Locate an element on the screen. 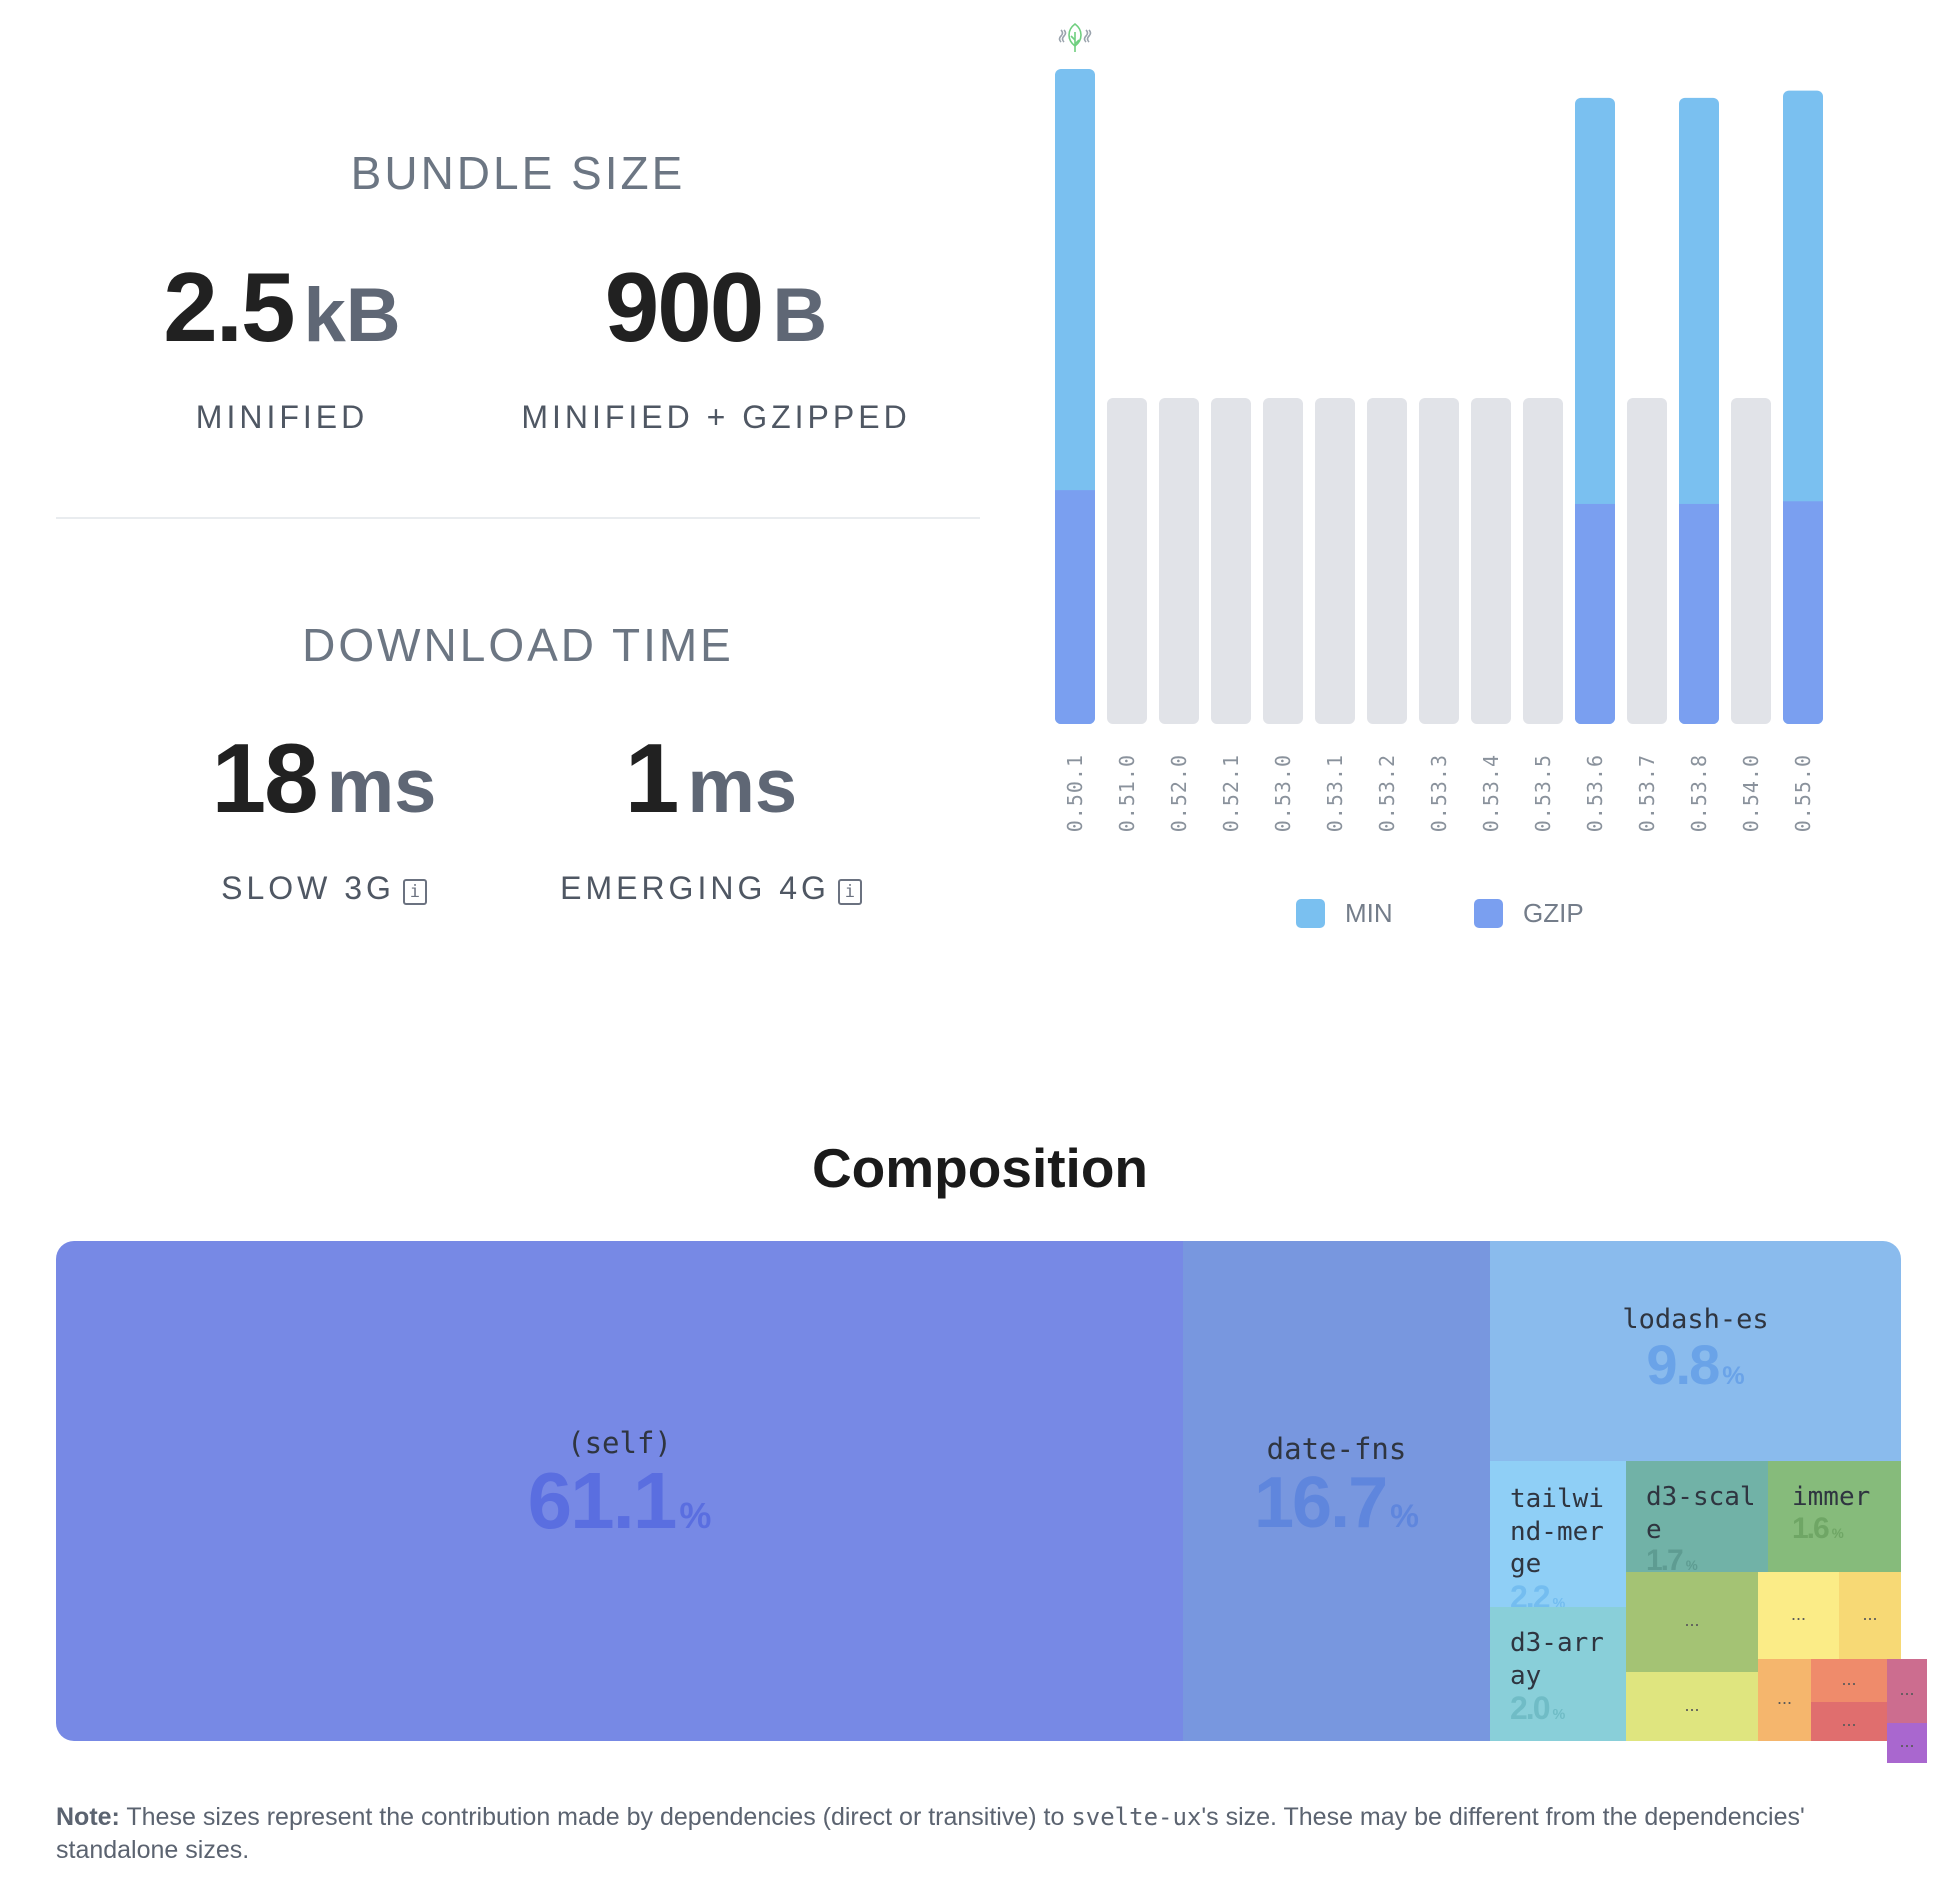  emerging-4g-label-row: EMERGING 4G i is located at coordinates (711, 888).